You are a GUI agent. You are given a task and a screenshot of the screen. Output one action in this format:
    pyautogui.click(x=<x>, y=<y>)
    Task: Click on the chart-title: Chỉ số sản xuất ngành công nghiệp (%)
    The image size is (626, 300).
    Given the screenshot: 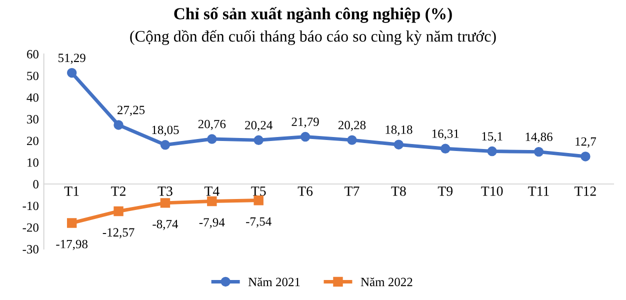 What is the action you would take?
    pyautogui.click(x=313, y=15)
    